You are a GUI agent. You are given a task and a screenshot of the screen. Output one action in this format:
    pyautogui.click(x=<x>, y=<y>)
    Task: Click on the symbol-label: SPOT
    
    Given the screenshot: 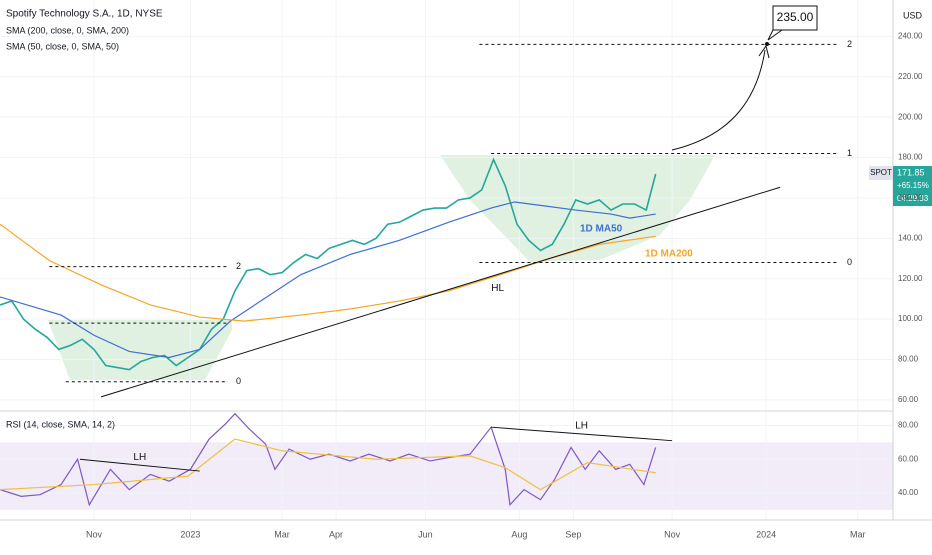 What is the action you would take?
    pyautogui.click(x=881, y=172)
    